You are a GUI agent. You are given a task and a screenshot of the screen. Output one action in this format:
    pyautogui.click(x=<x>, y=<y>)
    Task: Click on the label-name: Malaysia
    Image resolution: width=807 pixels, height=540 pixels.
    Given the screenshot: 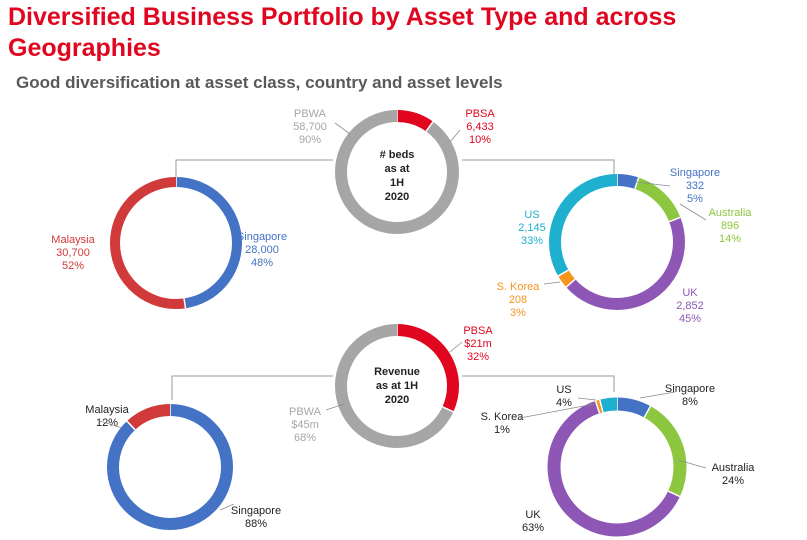 What is the action you would take?
    pyautogui.click(x=73, y=240)
    